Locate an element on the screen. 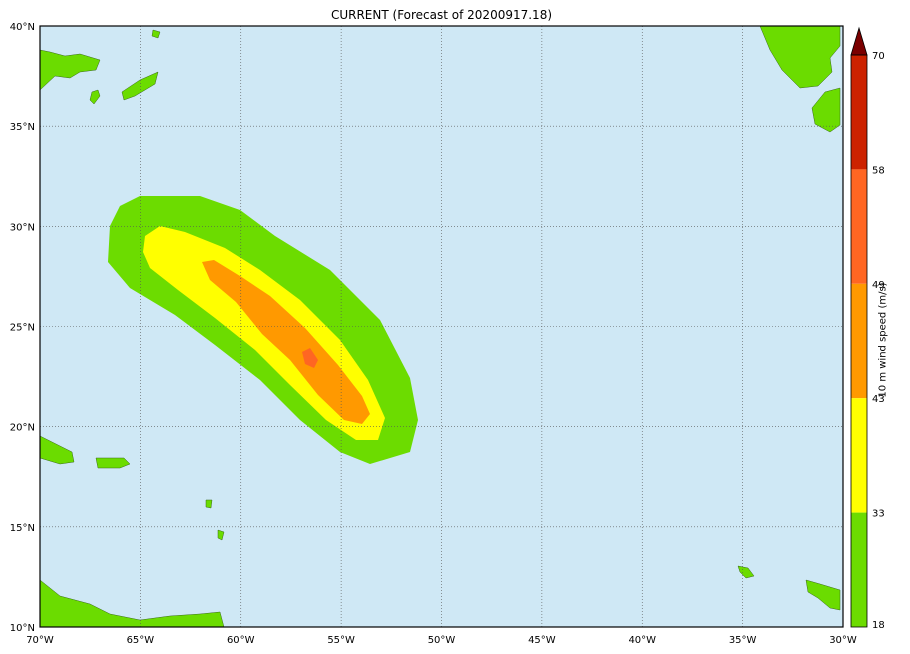 This screenshot has width=910, height=654. lon-tick-label: 35°W is located at coordinates (743, 640).